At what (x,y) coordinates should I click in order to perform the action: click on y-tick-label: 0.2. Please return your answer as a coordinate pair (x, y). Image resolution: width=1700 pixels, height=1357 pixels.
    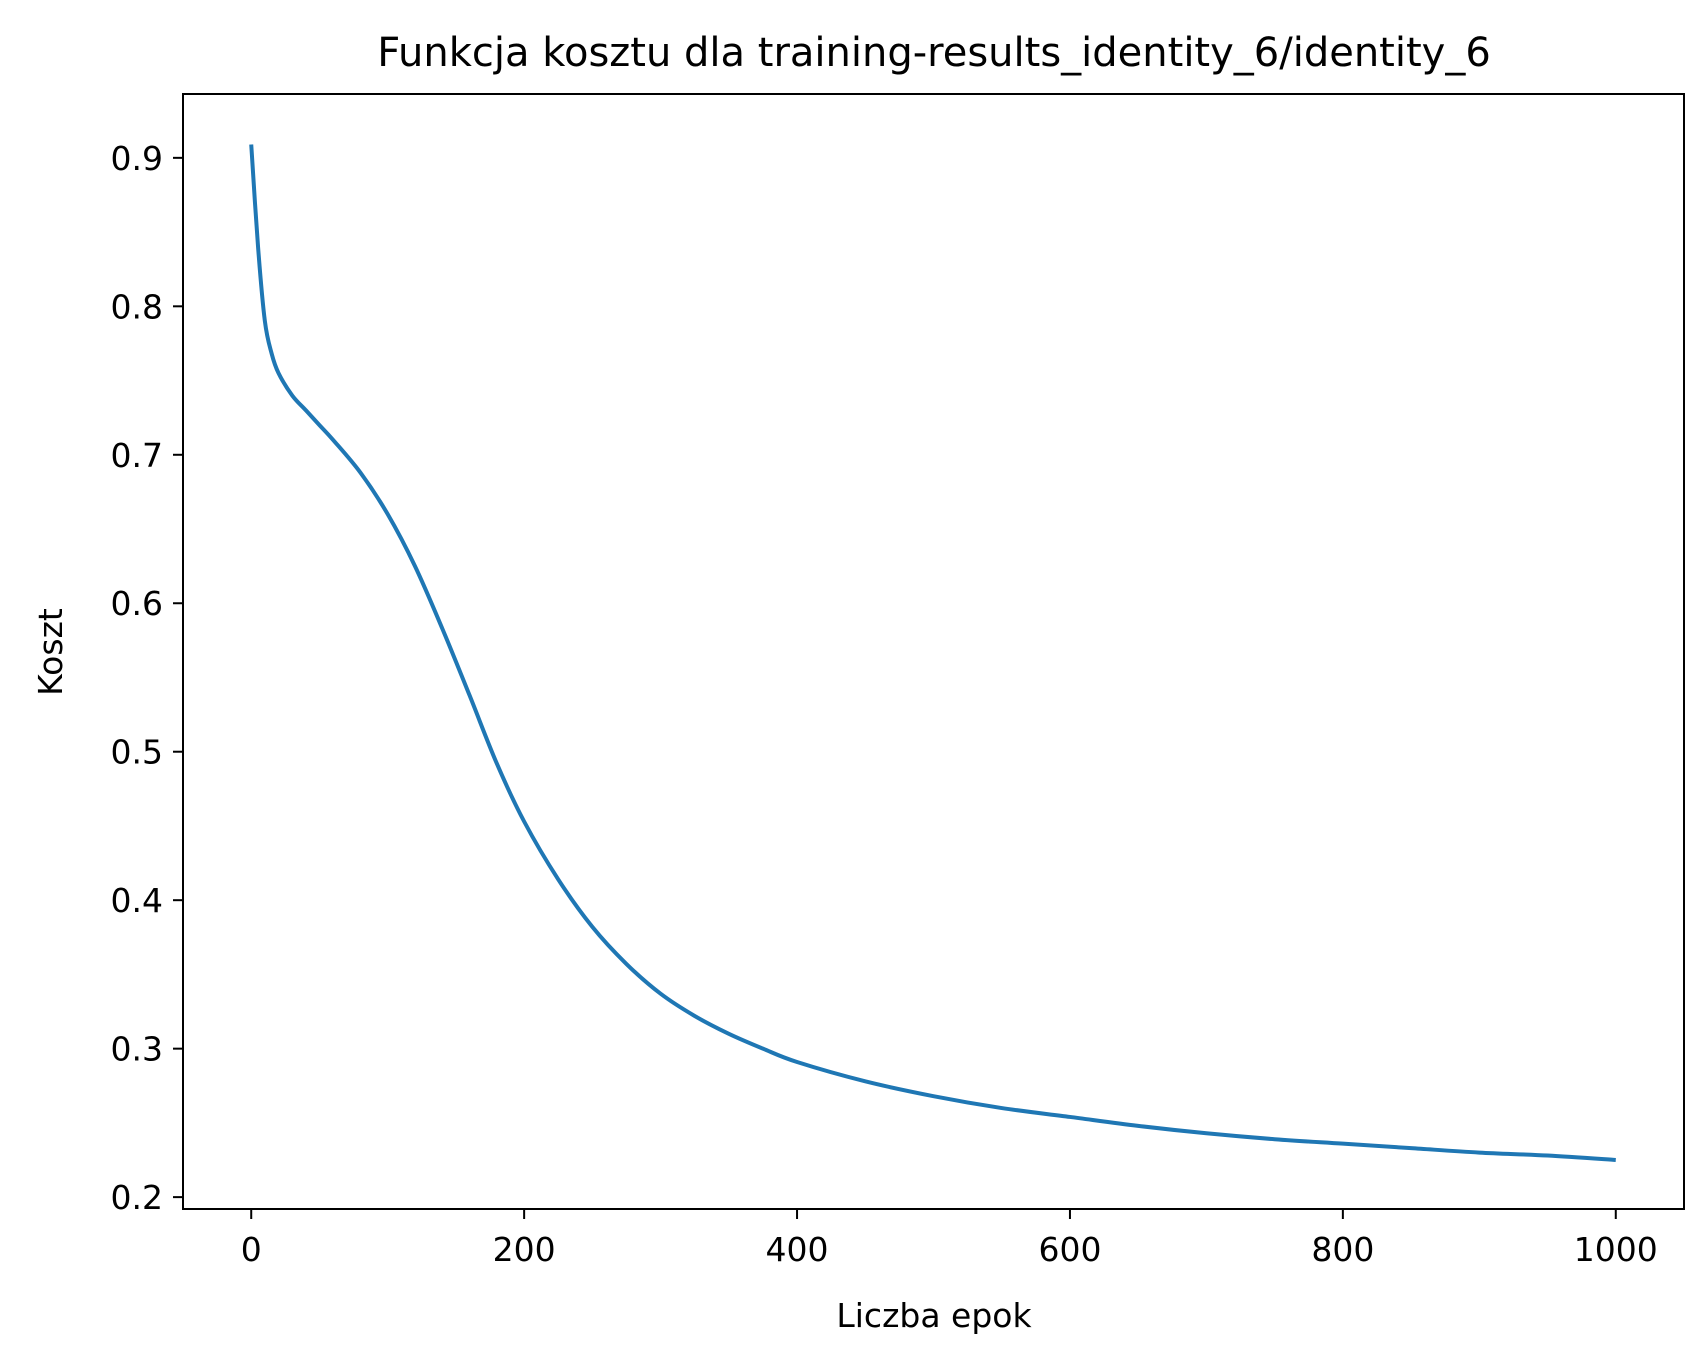
    Looking at the image, I should click on (137, 1197).